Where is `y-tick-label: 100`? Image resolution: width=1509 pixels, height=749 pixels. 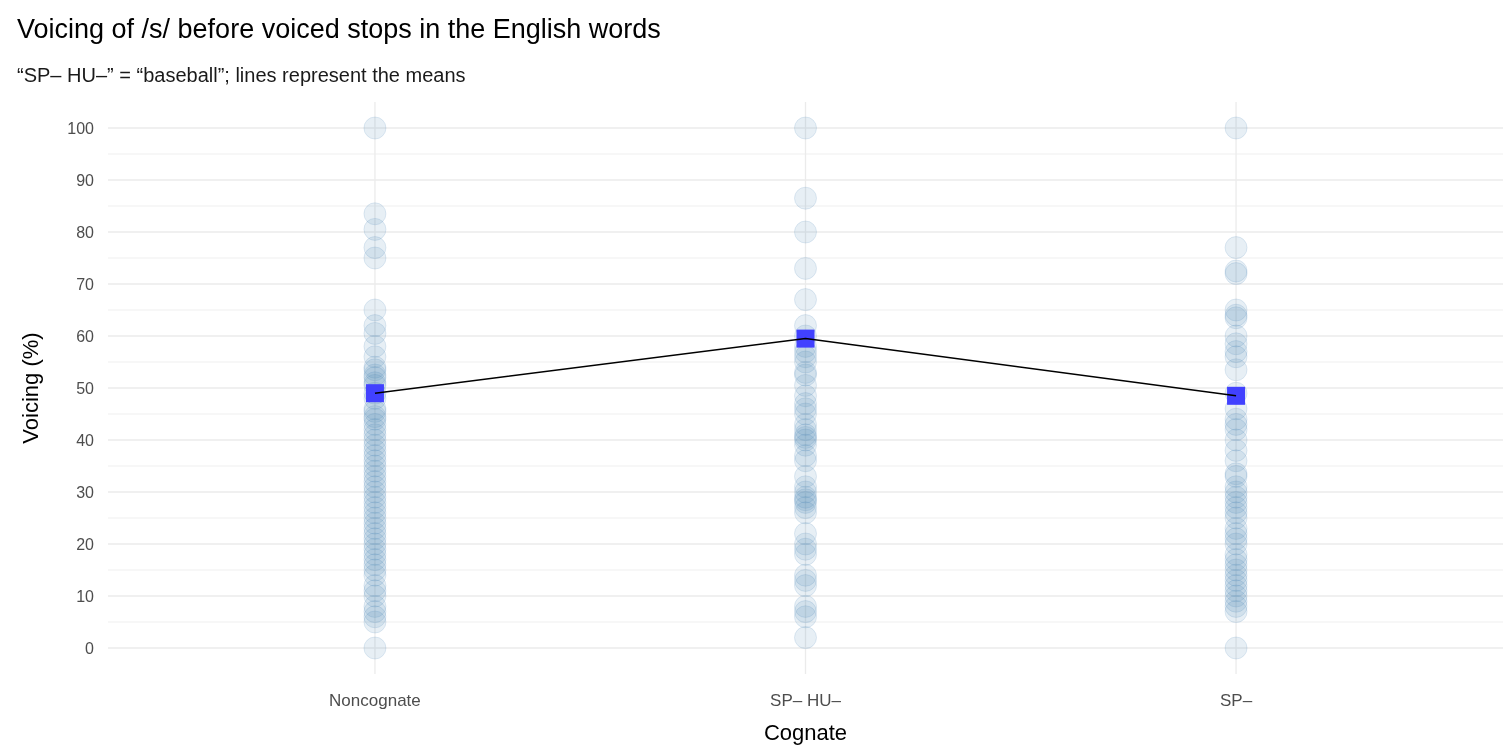
y-tick-label: 100 is located at coordinates (81, 128).